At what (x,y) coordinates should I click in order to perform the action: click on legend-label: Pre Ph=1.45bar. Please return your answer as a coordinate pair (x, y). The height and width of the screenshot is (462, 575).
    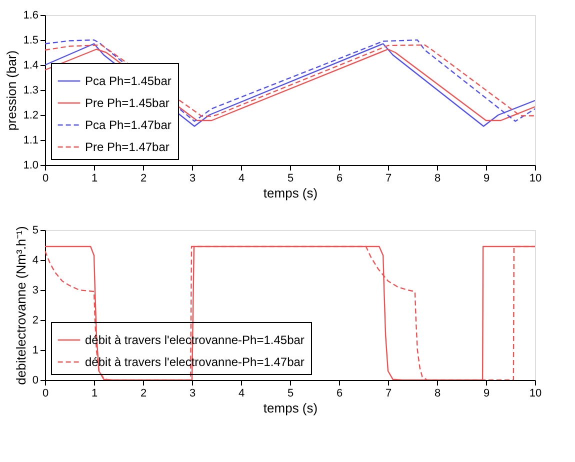
    Looking at the image, I should click on (127, 103).